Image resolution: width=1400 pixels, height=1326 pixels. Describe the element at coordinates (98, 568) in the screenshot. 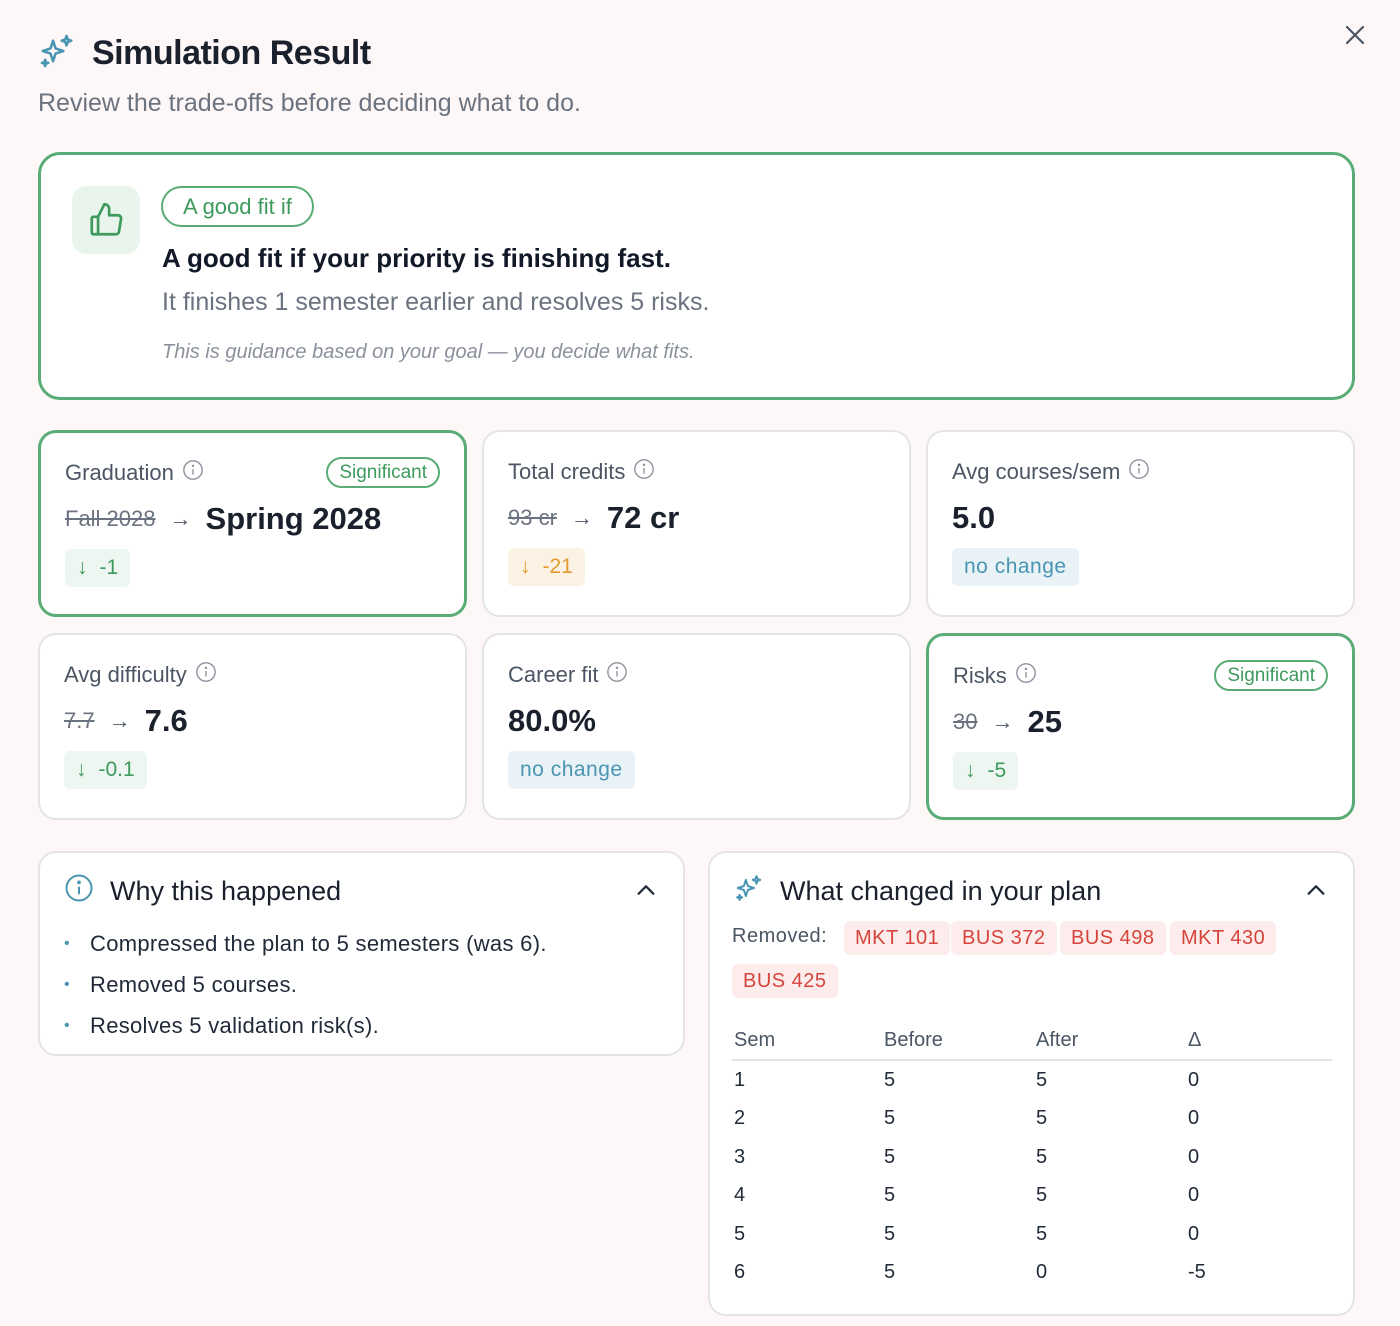

I see `delta-badge: ↓ -1` at that location.